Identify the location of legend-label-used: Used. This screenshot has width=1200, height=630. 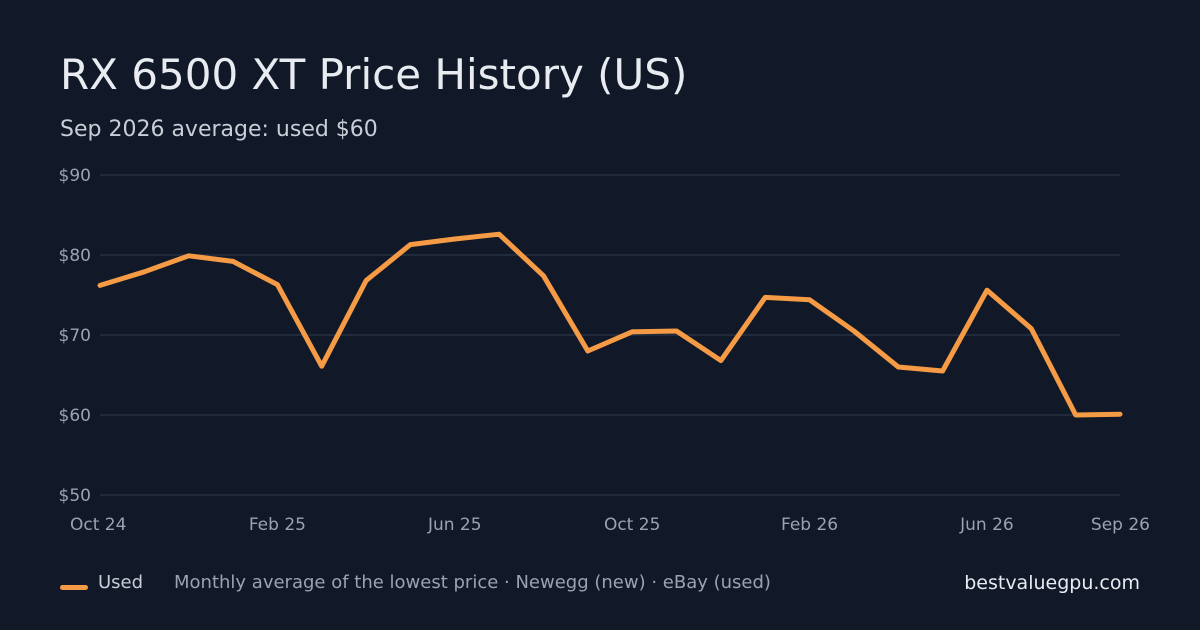
(121, 582).